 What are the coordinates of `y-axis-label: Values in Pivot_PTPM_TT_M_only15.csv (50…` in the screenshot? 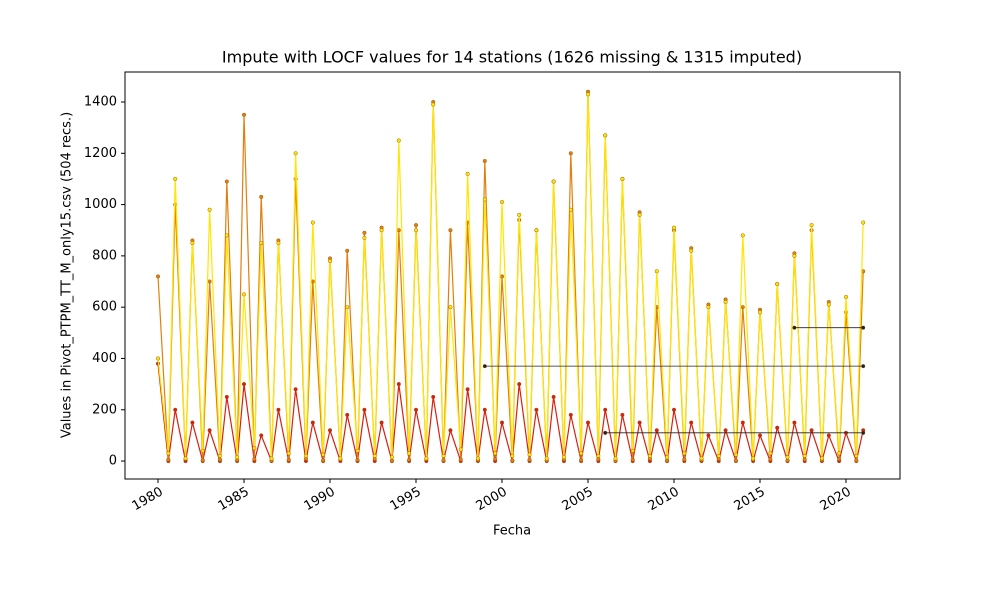 It's located at (67, 275).